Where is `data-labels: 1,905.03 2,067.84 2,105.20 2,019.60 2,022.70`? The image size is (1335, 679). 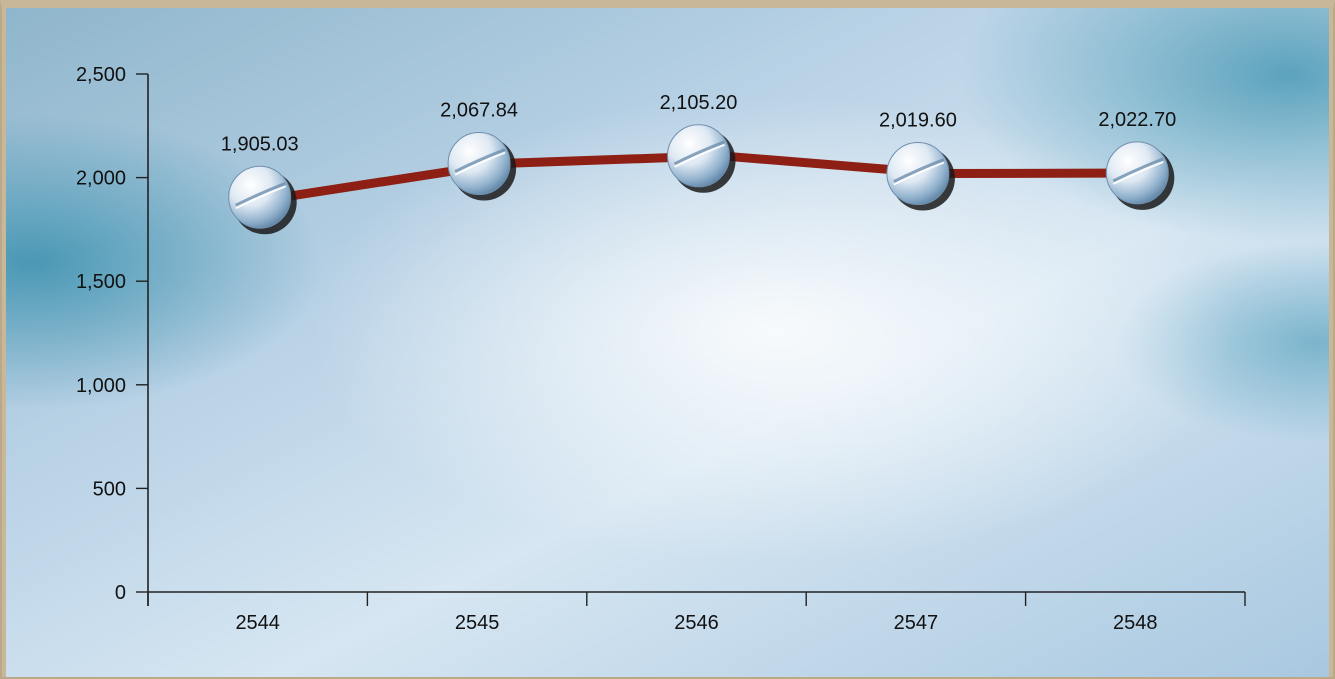 data-labels: 1,905.03 2,067.84 2,105.20 2,019.60 2,022.70 is located at coordinates (698, 123).